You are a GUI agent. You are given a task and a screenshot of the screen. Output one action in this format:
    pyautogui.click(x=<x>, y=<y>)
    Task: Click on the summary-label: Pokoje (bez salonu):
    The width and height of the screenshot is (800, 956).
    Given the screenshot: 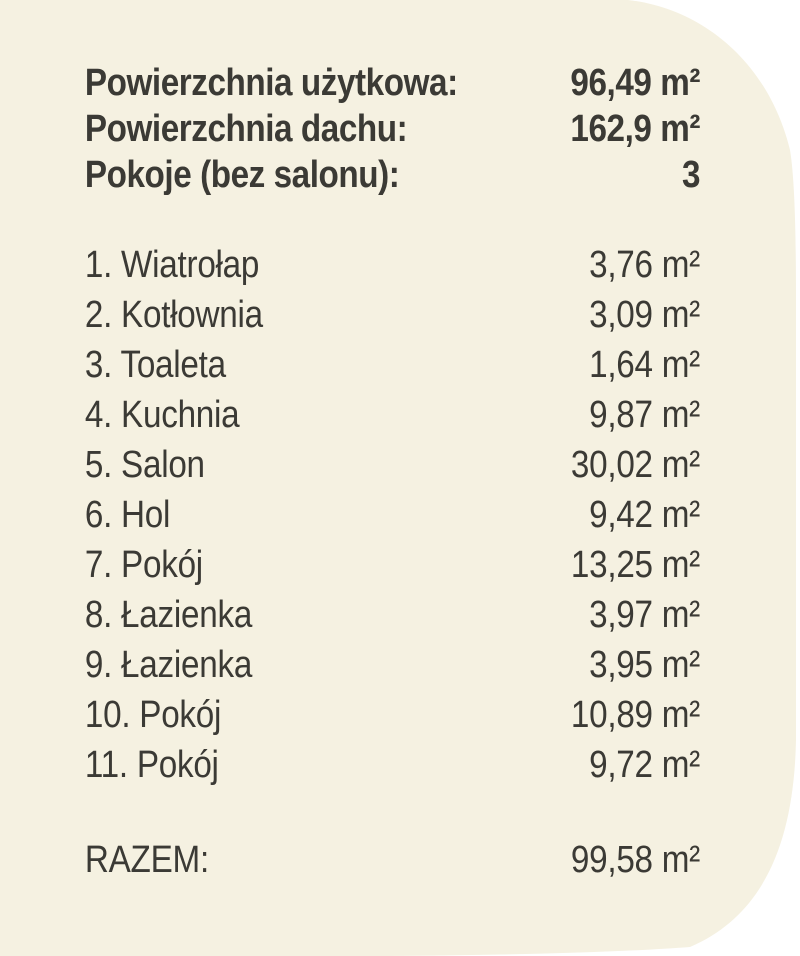 What is the action you would take?
    pyautogui.click(x=242, y=175)
    